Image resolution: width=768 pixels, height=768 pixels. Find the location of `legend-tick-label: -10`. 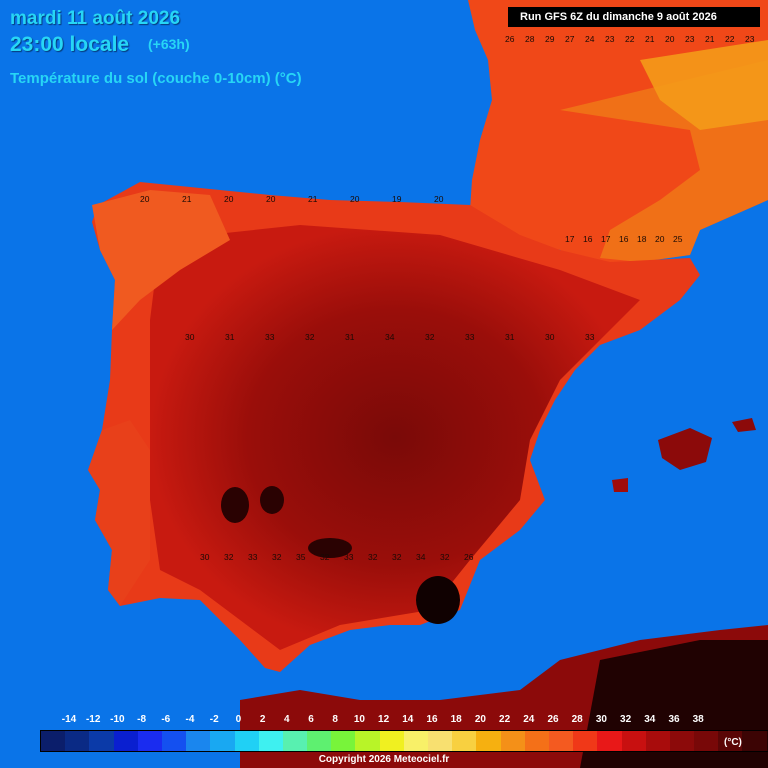

legend-tick-label: -10 is located at coordinates (117, 719).